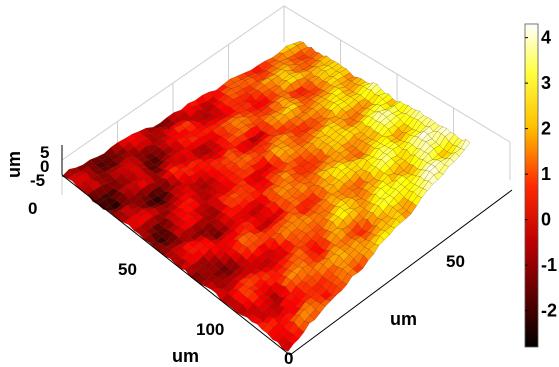 The height and width of the screenshot is (367, 559). I want to click on colorbar, so click(531, 185).